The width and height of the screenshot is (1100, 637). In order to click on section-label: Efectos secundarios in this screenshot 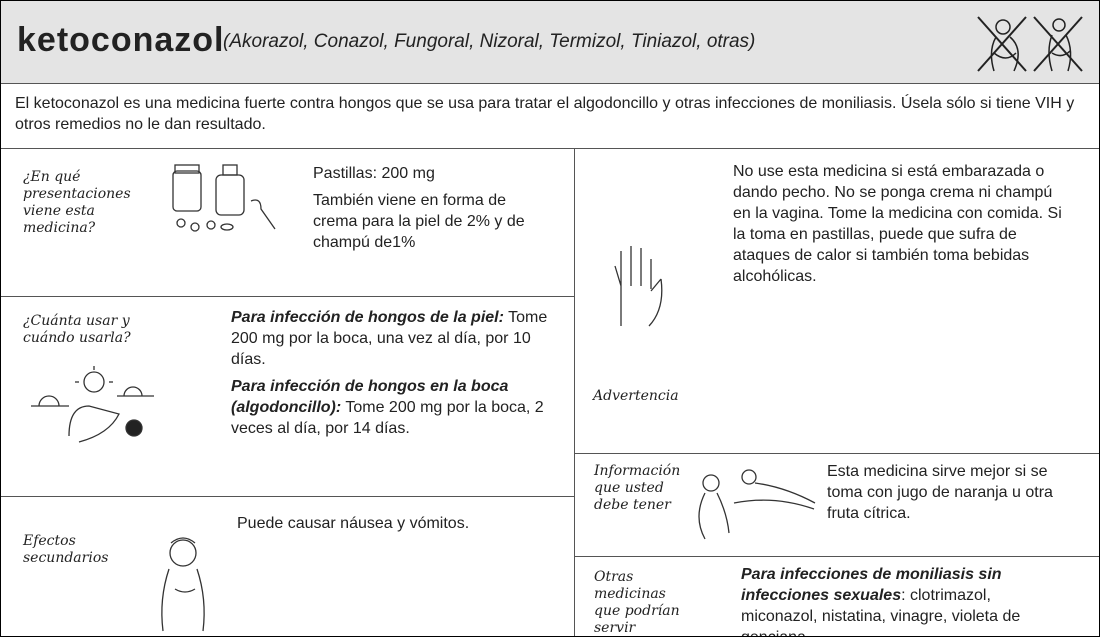, I will do `click(66, 549)`.